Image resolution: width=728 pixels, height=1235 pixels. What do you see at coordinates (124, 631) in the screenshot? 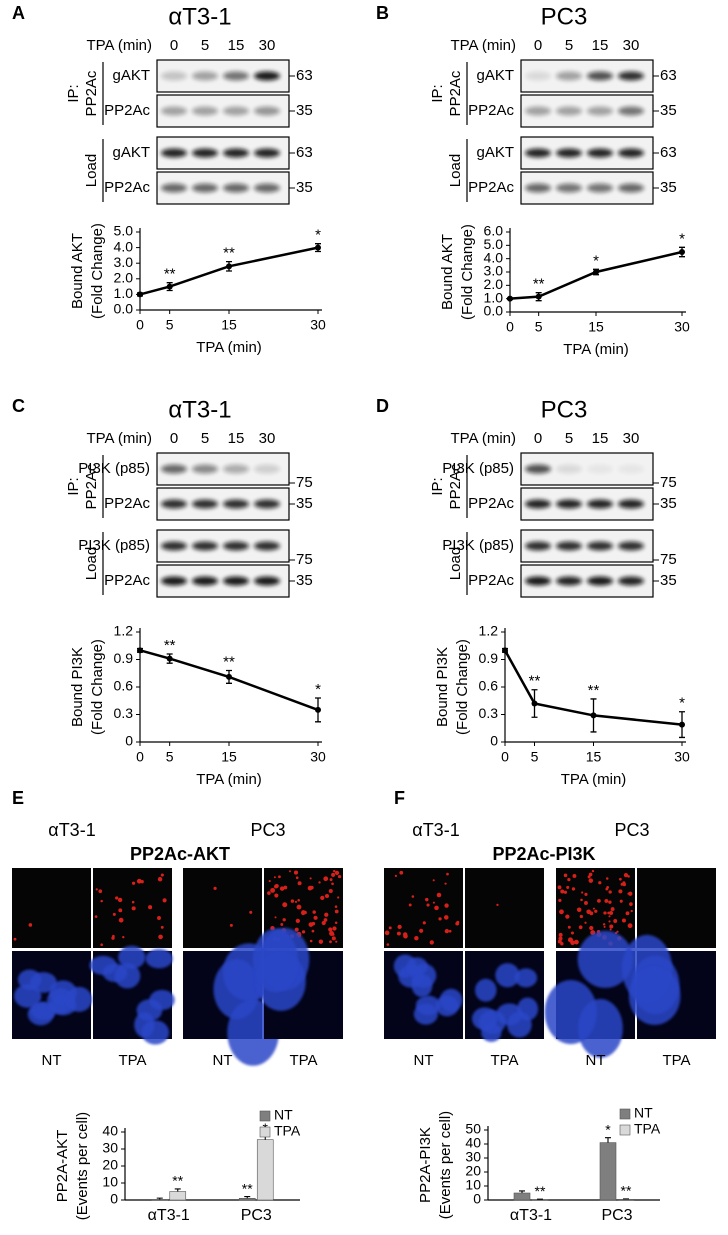
I see `y-tick-label: 1.2` at bounding box center [124, 631].